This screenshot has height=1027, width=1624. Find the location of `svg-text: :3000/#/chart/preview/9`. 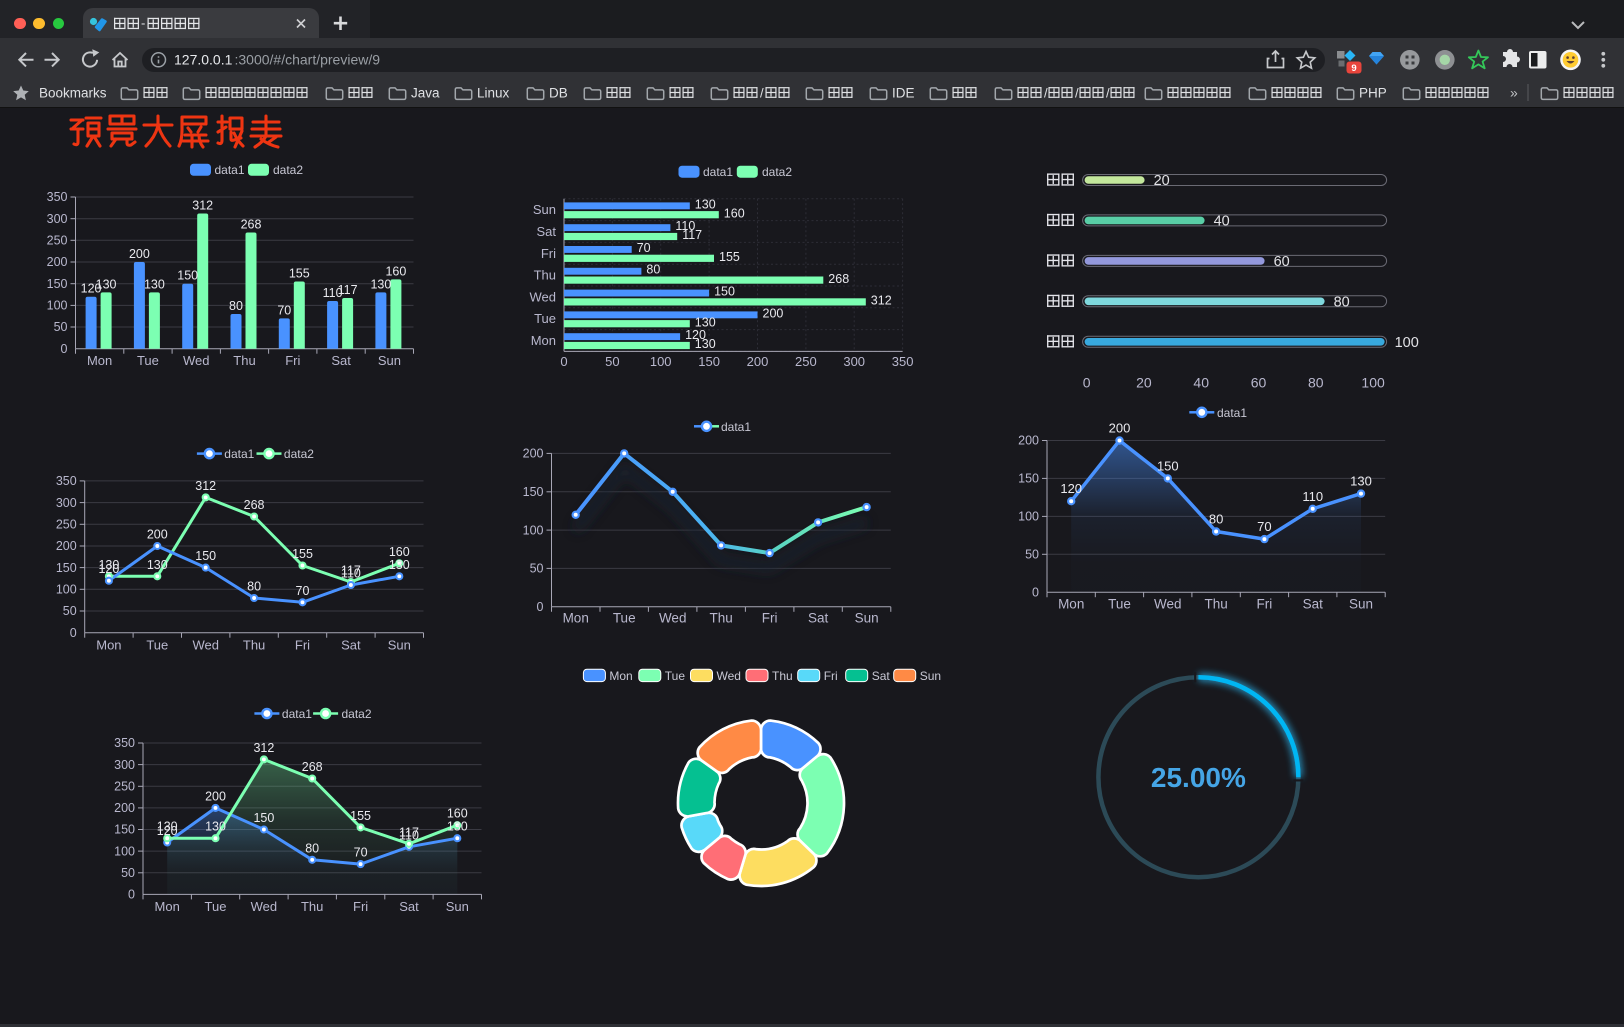

svg-text: :3000/#/chart/preview/9 is located at coordinates (308, 59).